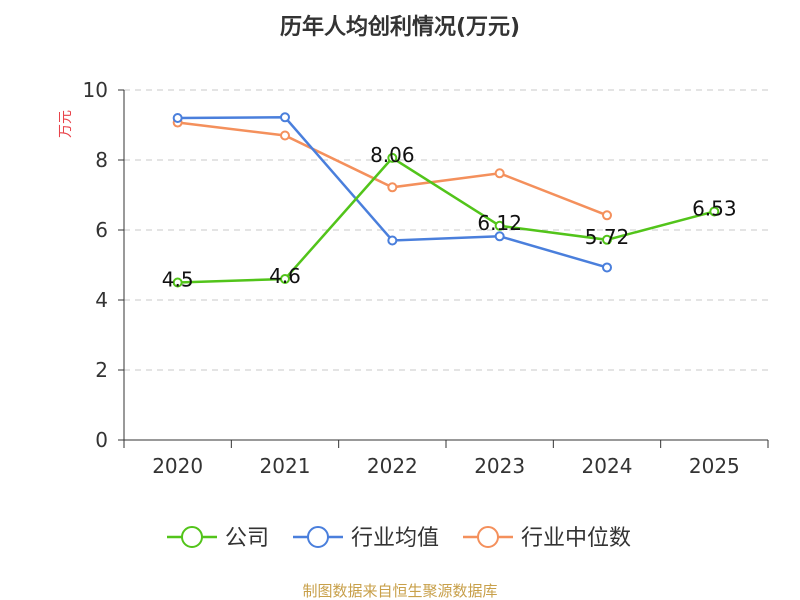 Image resolution: width=800 pixels, height=600 pixels. What do you see at coordinates (607, 466) in the screenshot?
I see `x-tick-label: 2024` at bounding box center [607, 466].